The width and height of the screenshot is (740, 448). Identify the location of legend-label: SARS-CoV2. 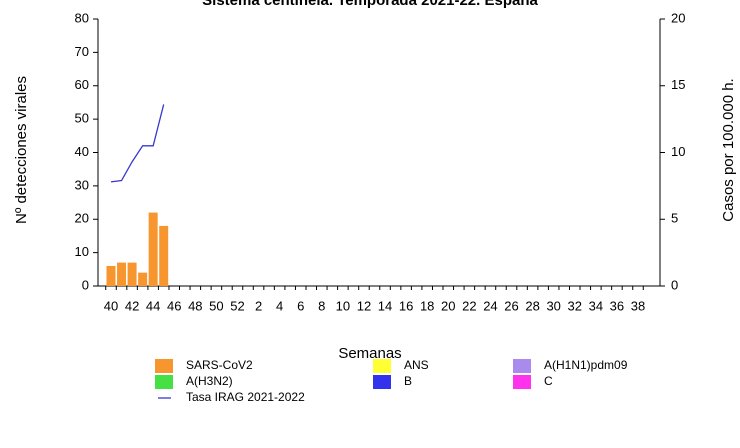
(219, 365).